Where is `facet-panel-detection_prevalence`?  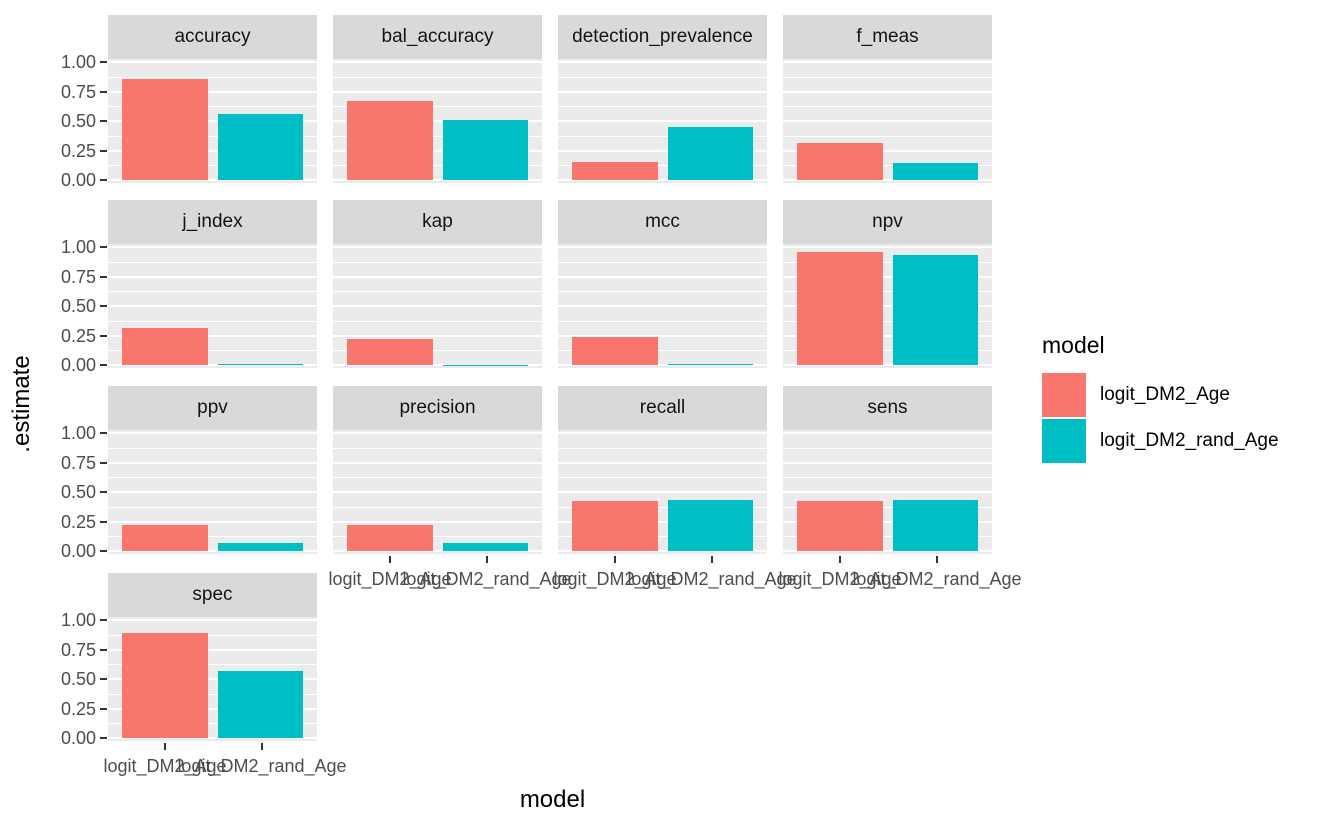 facet-panel-detection_prevalence is located at coordinates (662, 121).